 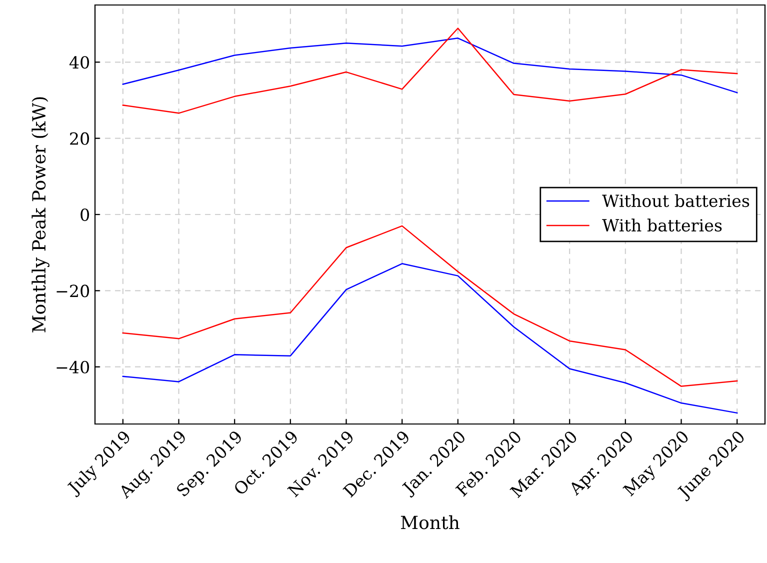 What do you see at coordinates (79, 62) in the screenshot?
I see `y-tick-label: 40` at bounding box center [79, 62].